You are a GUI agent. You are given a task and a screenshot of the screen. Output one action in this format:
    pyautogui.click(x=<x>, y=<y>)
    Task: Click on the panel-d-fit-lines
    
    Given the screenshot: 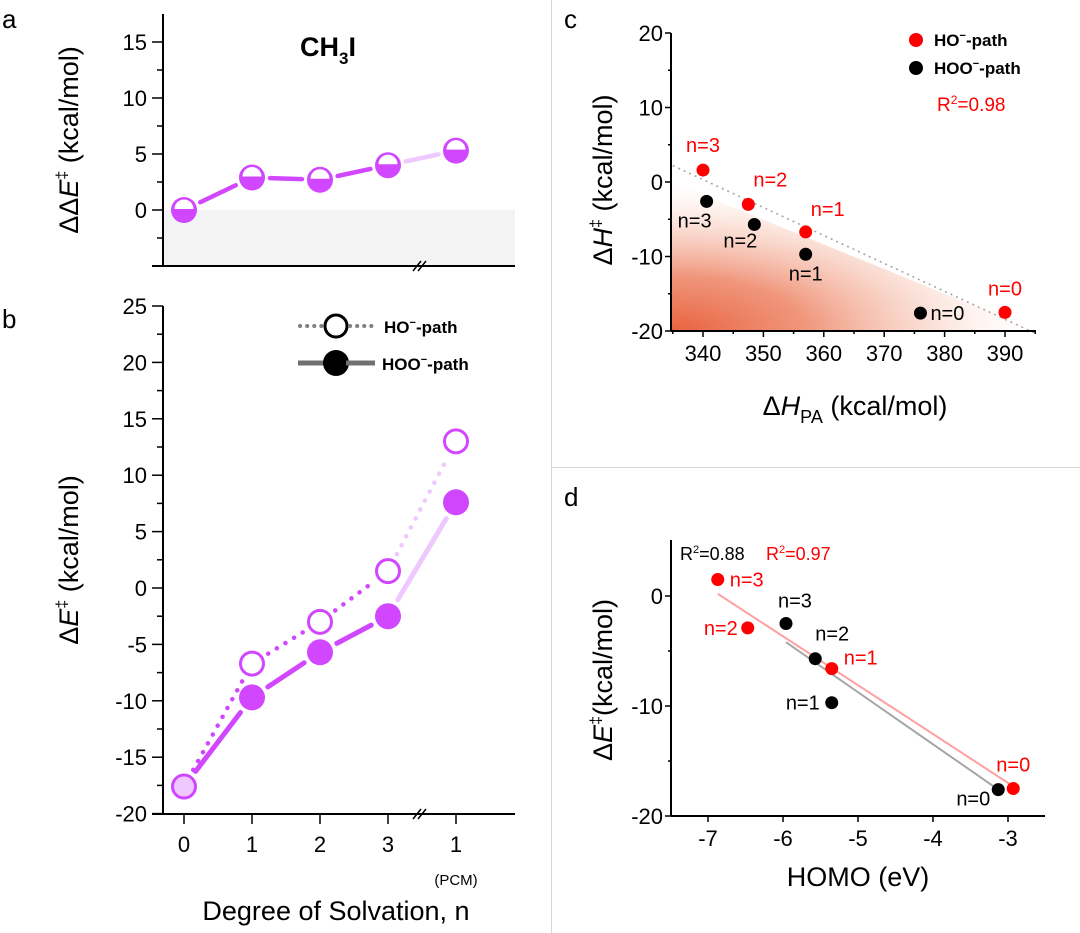 What is the action you would take?
    pyautogui.click(x=865, y=691)
    